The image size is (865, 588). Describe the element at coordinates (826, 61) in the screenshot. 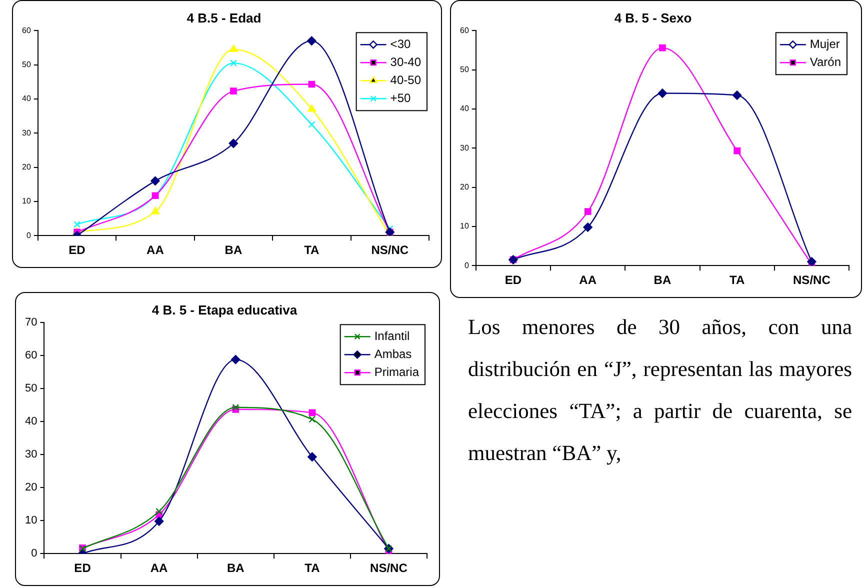

I see `legend-label: Varón` at that location.